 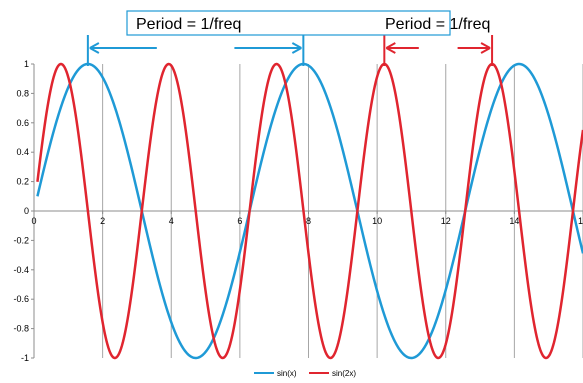 What do you see at coordinates (580, 221) in the screenshot?
I see `x-tick-label: 16` at bounding box center [580, 221].